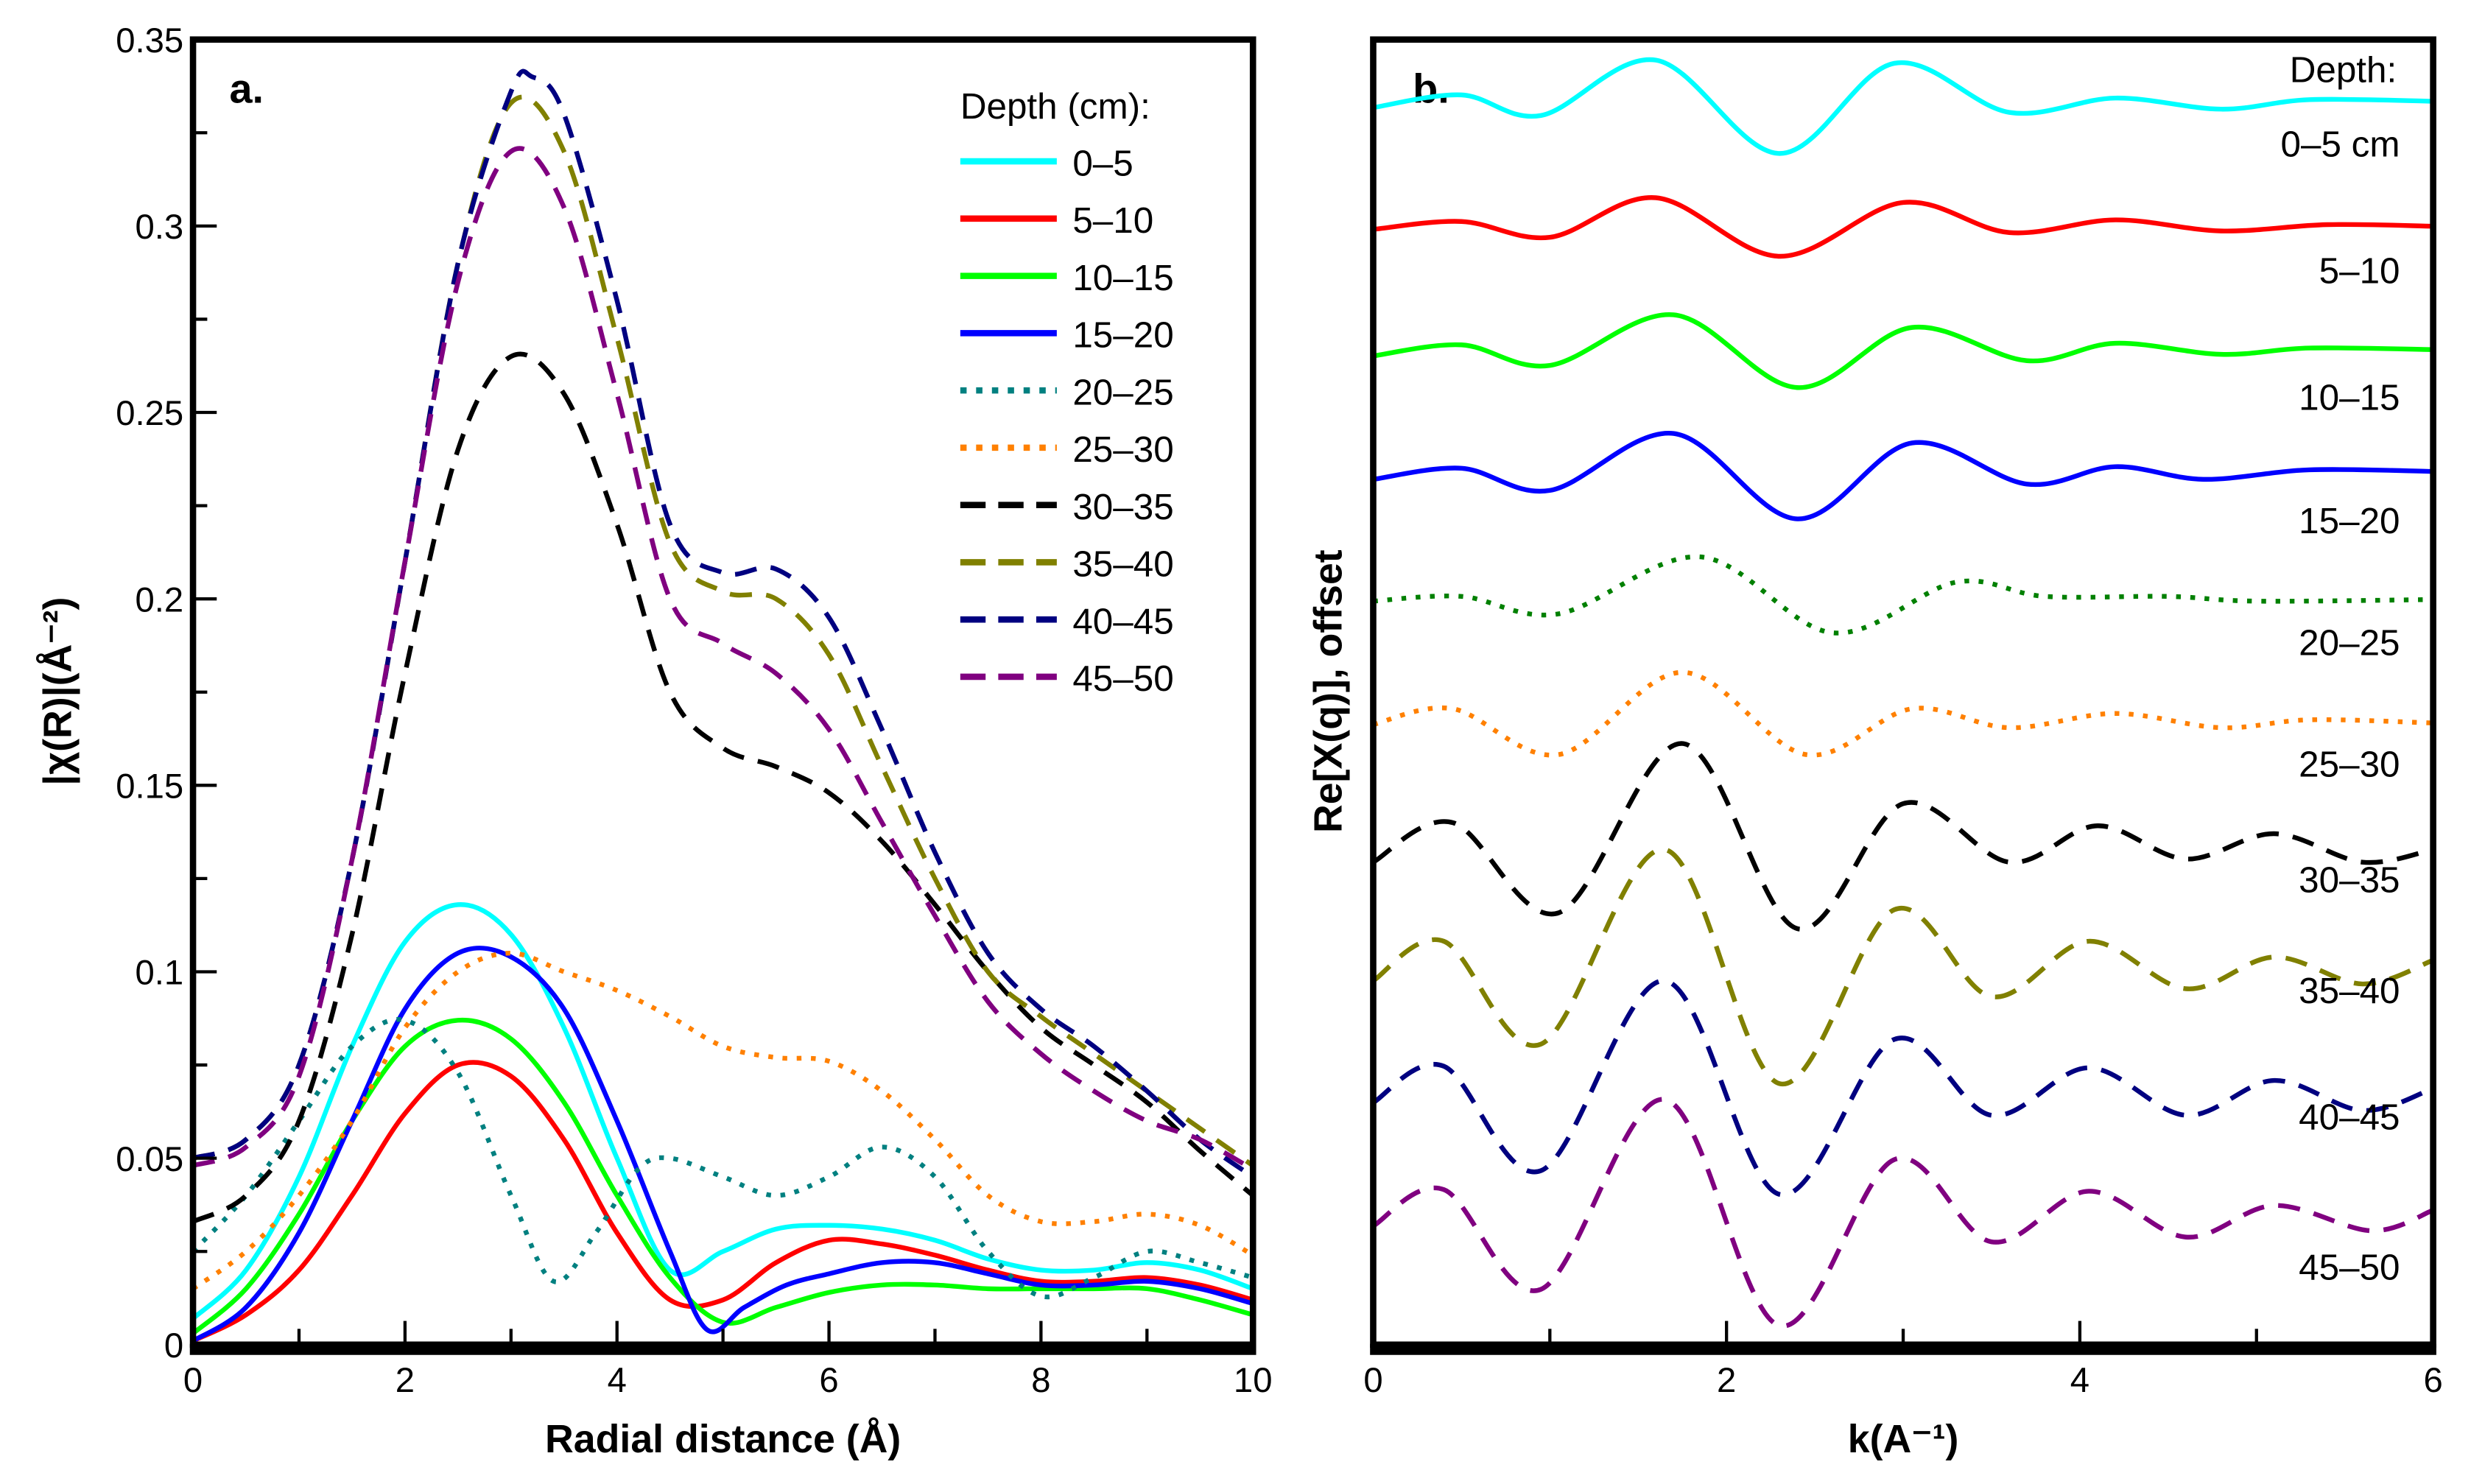 The height and width of the screenshot is (1484, 2471). I want to click on series-label-2: 10–15, so click(2349, 398).